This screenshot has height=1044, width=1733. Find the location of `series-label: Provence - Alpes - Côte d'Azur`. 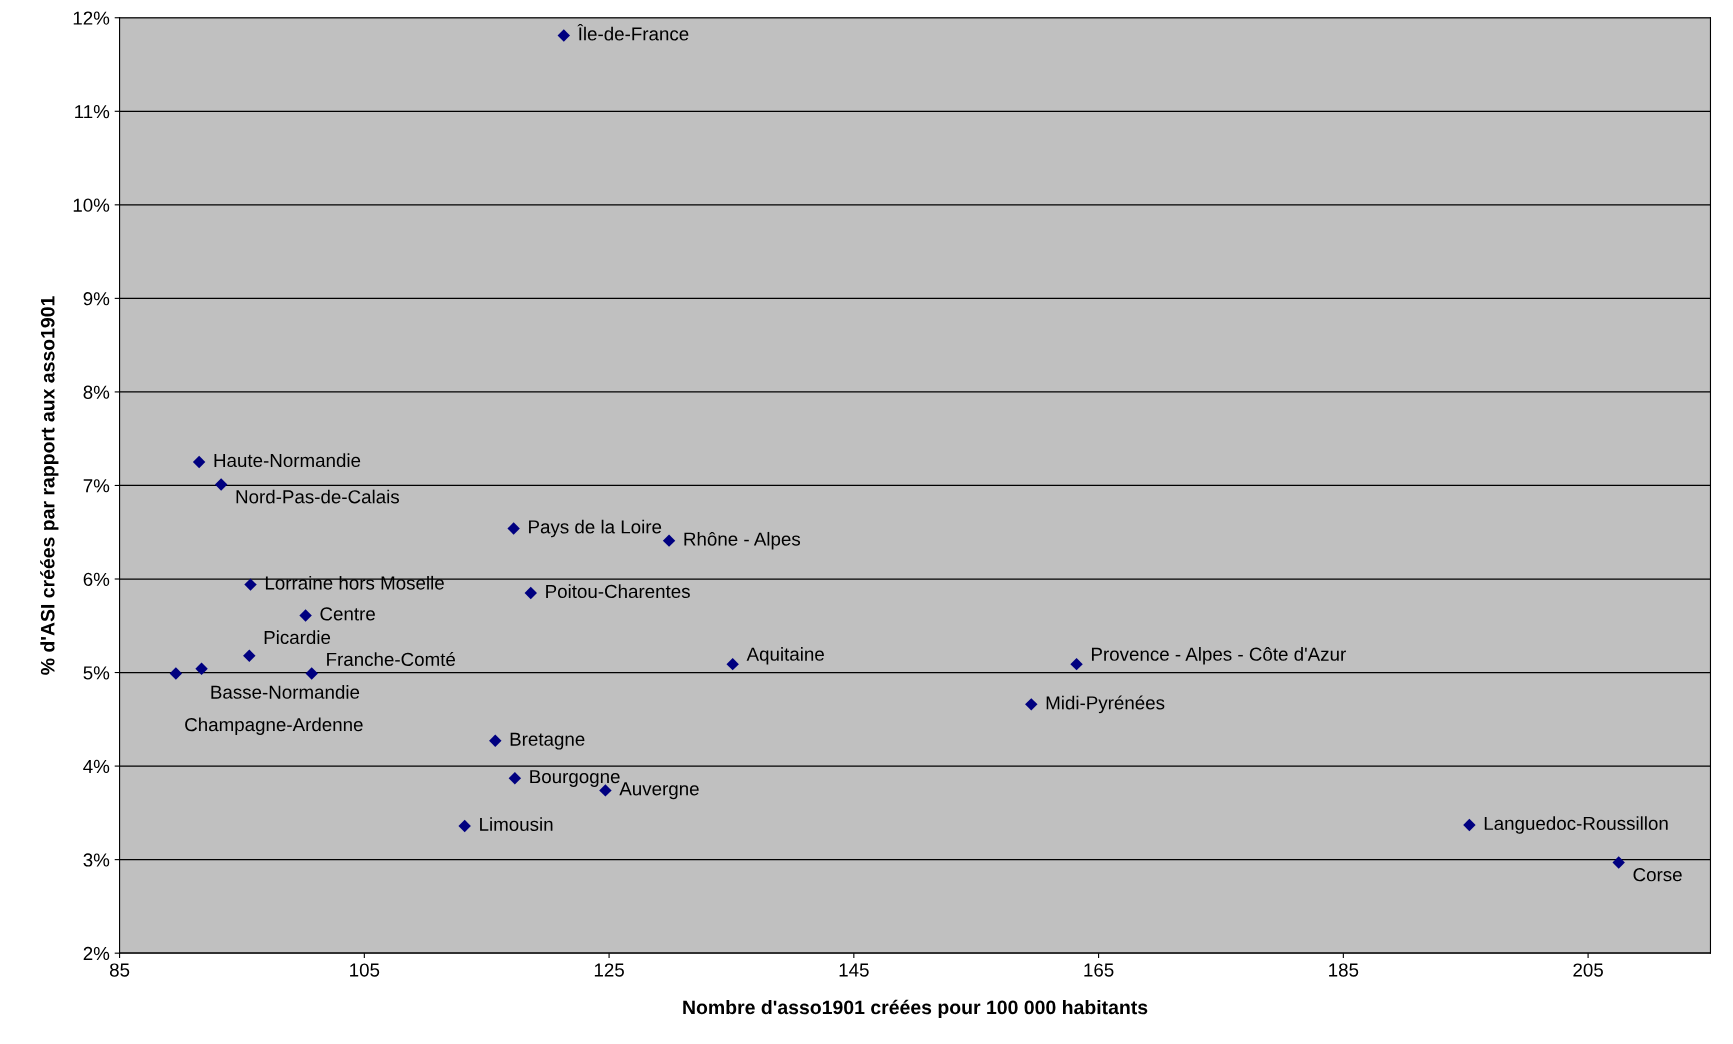

series-label: Provence - Alpes - Côte d'Azur is located at coordinates (1218, 656).